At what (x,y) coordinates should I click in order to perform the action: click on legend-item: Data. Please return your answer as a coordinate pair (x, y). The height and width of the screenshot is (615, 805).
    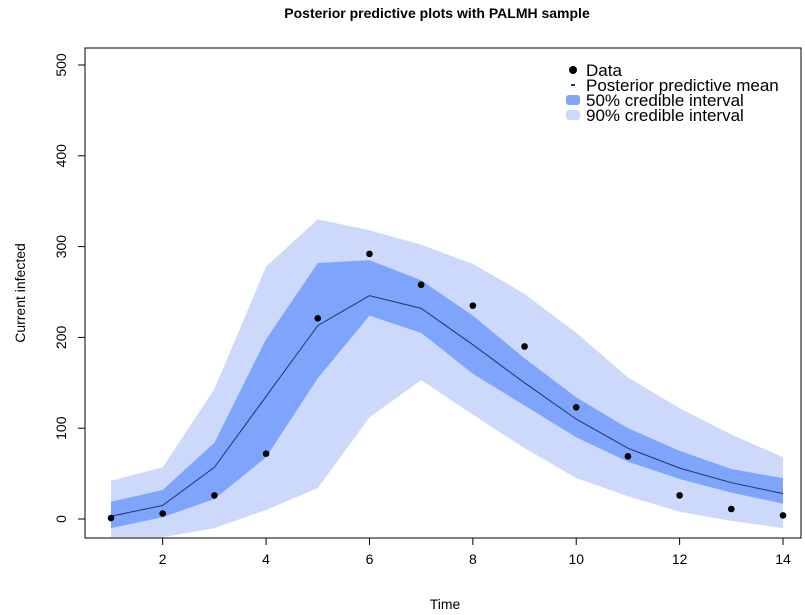
    Looking at the image, I should click on (595, 70).